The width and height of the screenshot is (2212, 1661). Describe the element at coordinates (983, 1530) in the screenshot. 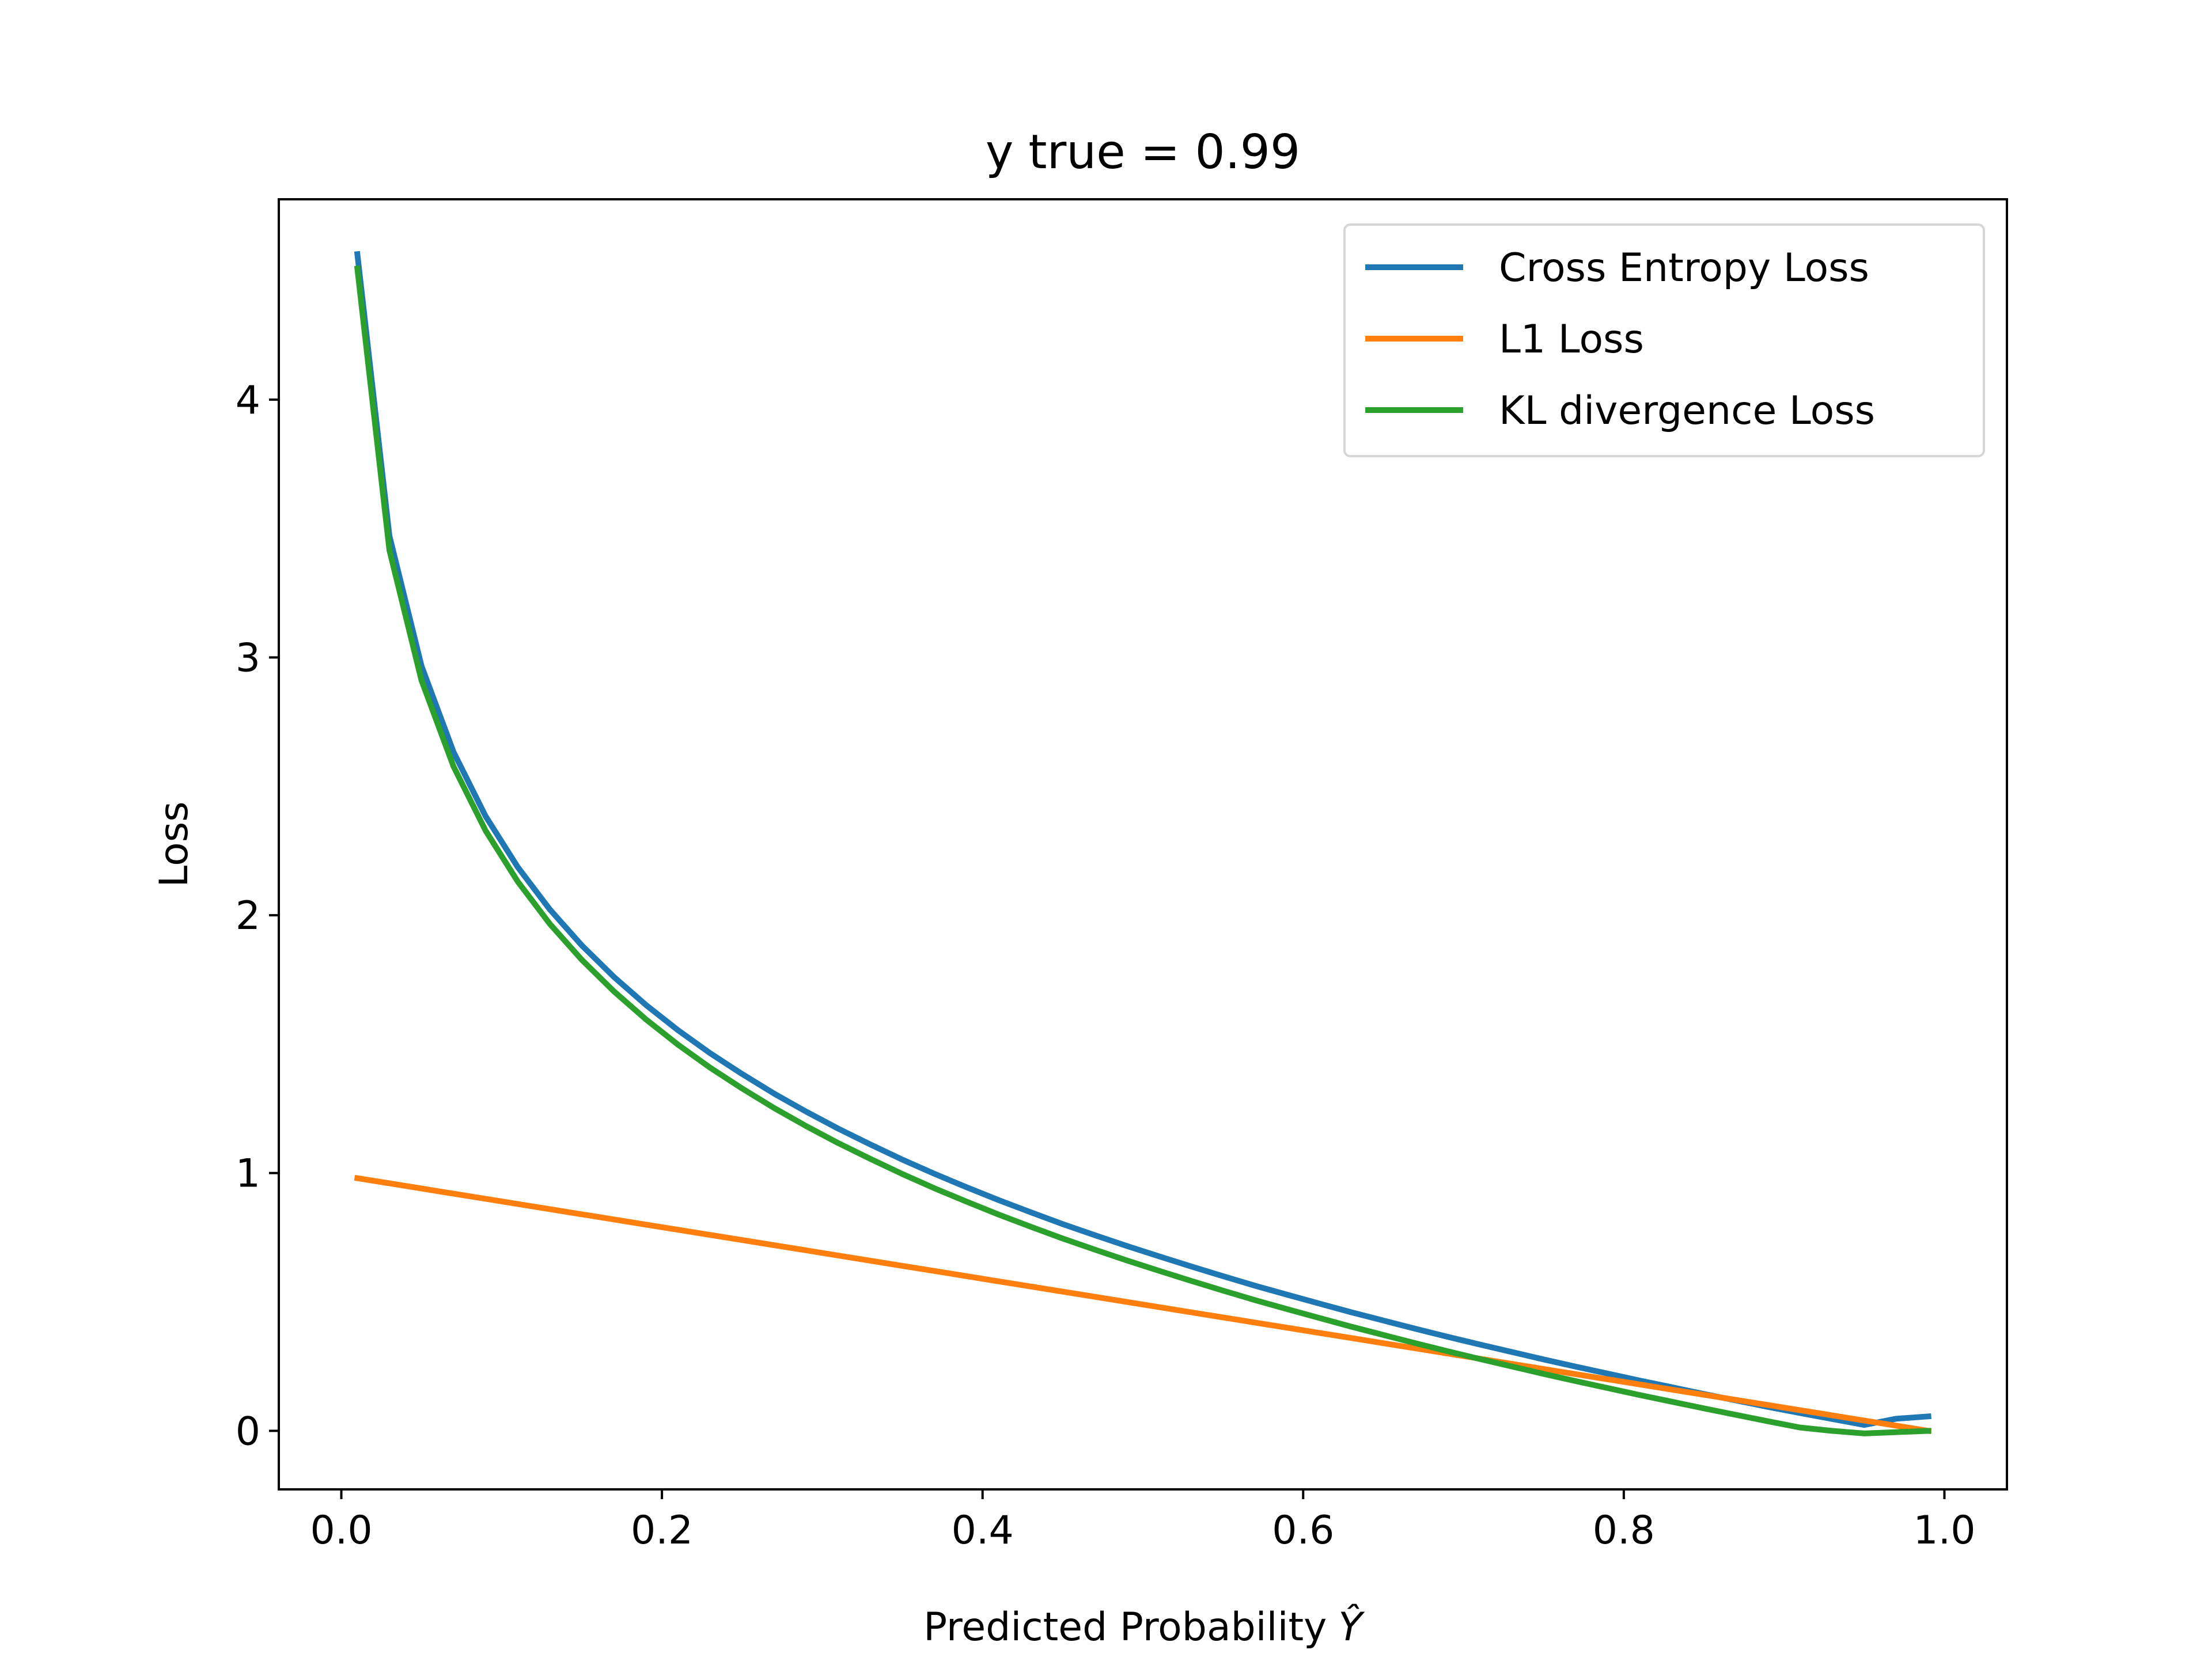

I see `x-tick-label: 0.4` at that location.